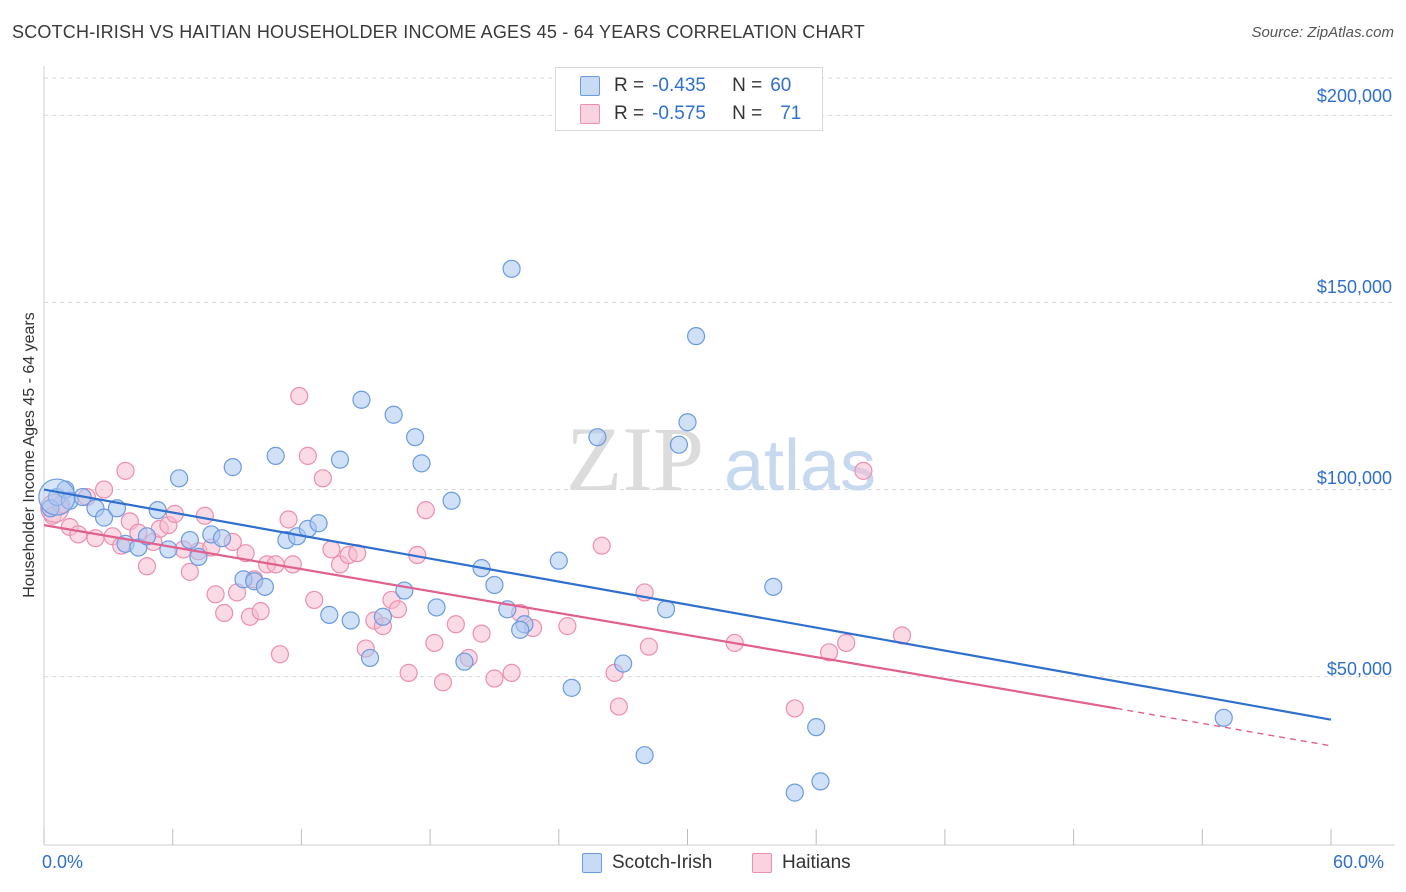 The height and width of the screenshot is (892, 1406). I want to click on y-tick-200000: $200,000, so click(1354, 96).